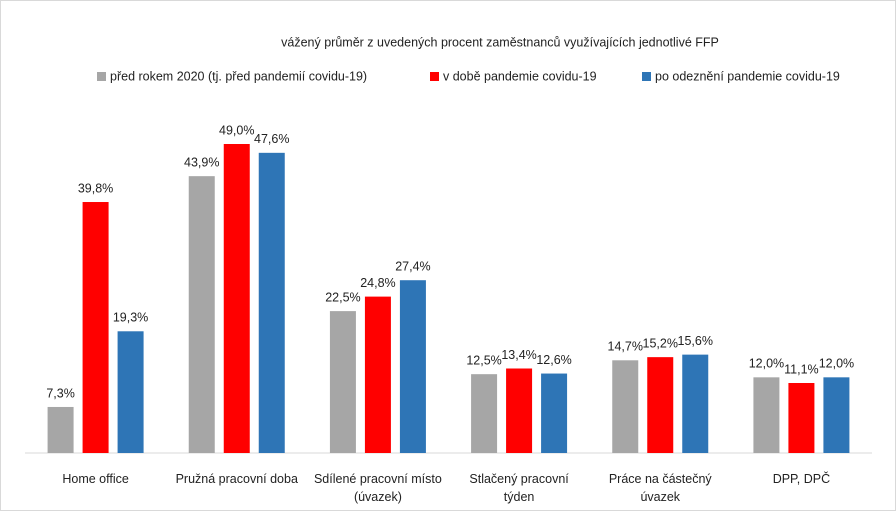 Image resolution: width=896 pixels, height=511 pixels. I want to click on x-tick-label: Home office, so click(95, 479).